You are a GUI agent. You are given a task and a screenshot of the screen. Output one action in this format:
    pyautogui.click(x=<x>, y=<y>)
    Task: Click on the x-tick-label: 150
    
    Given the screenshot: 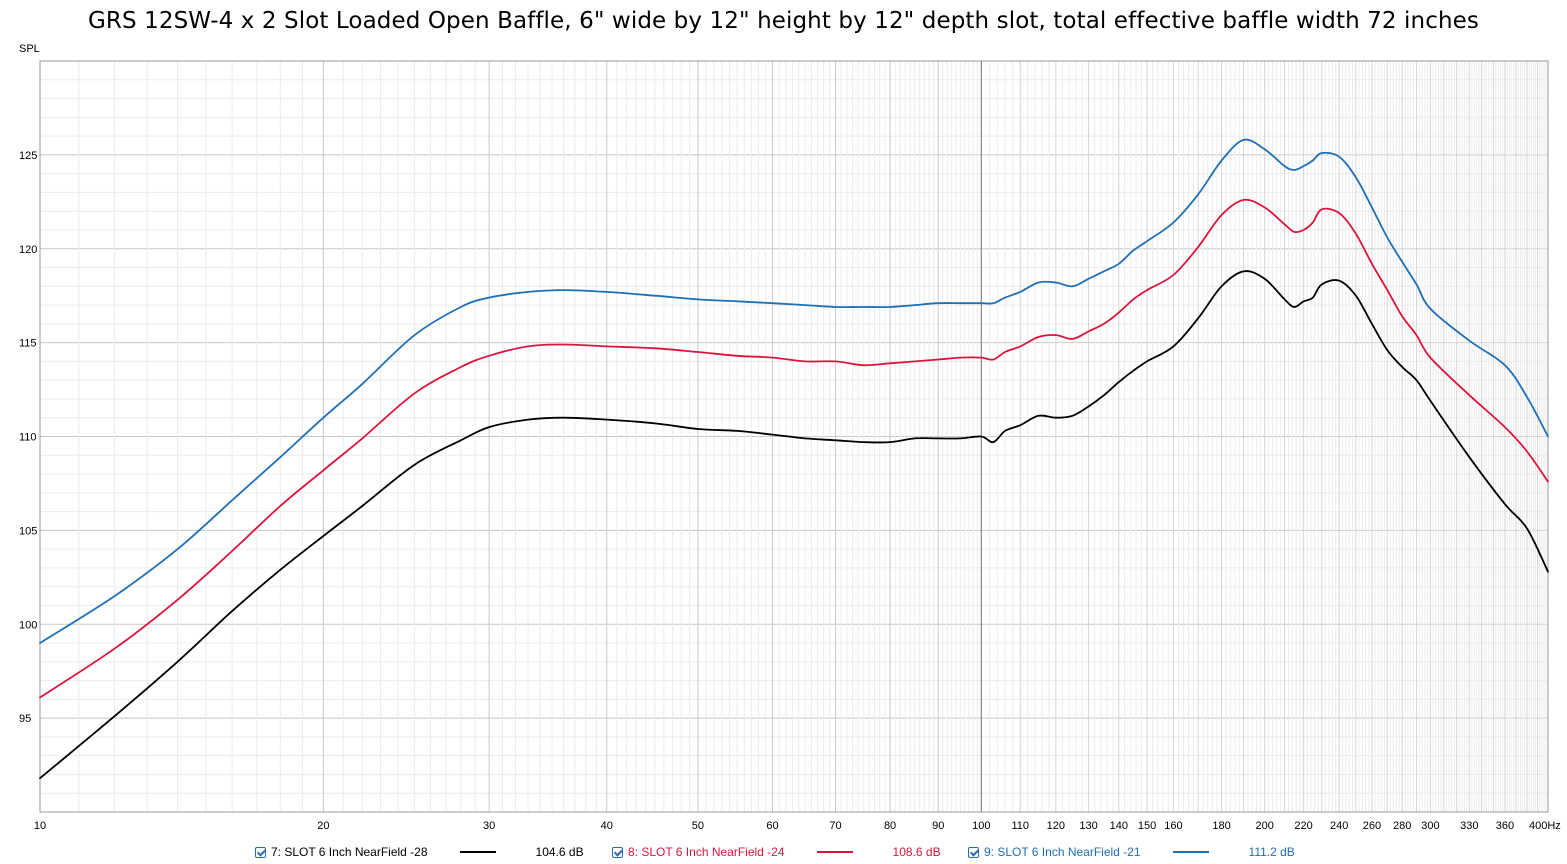 What is the action you would take?
    pyautogui.click(x=1147, y=826)
    